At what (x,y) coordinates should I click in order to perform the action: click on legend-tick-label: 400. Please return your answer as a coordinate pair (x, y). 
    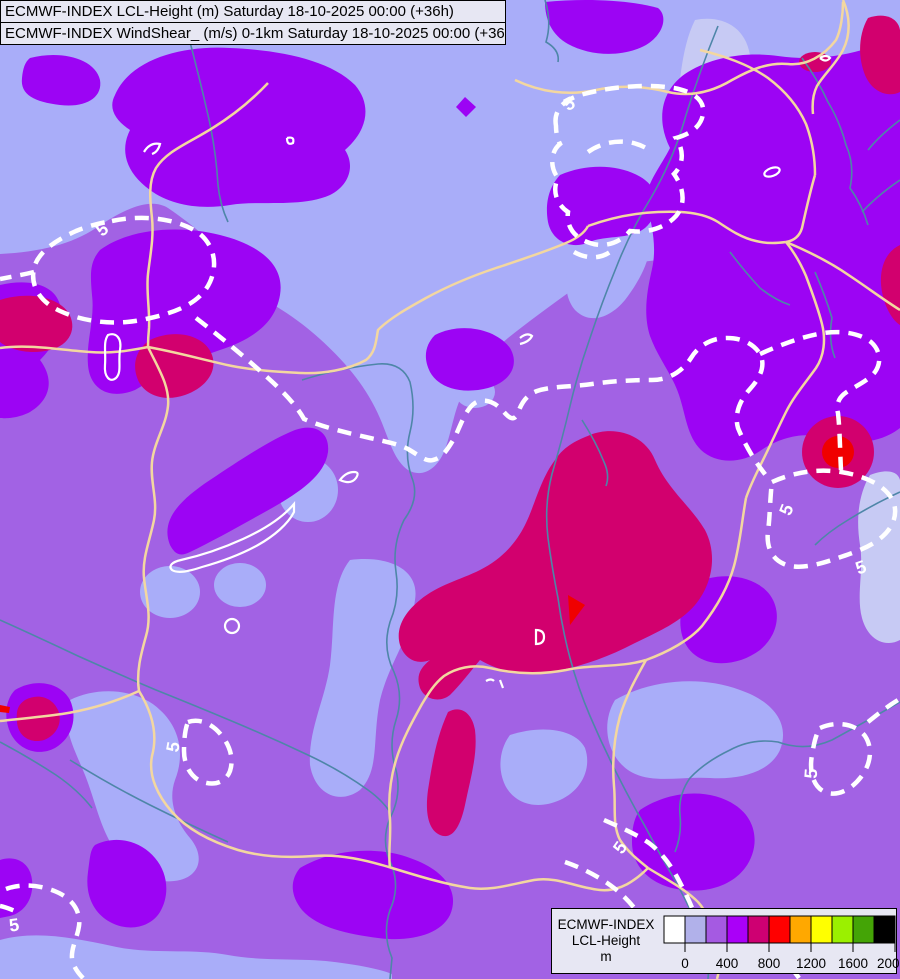
    Looking at the image, I should click on (727, 963).